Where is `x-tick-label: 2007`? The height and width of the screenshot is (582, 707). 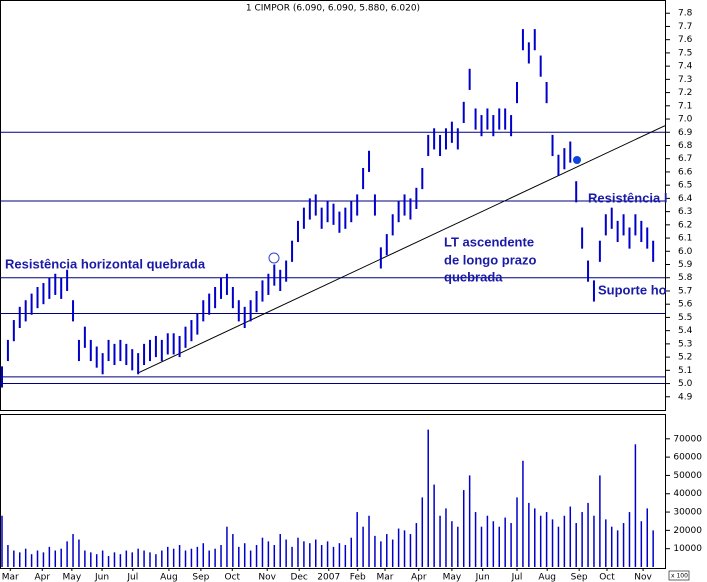
x-tick-label: 2007 is located at coordinates (328, 577).